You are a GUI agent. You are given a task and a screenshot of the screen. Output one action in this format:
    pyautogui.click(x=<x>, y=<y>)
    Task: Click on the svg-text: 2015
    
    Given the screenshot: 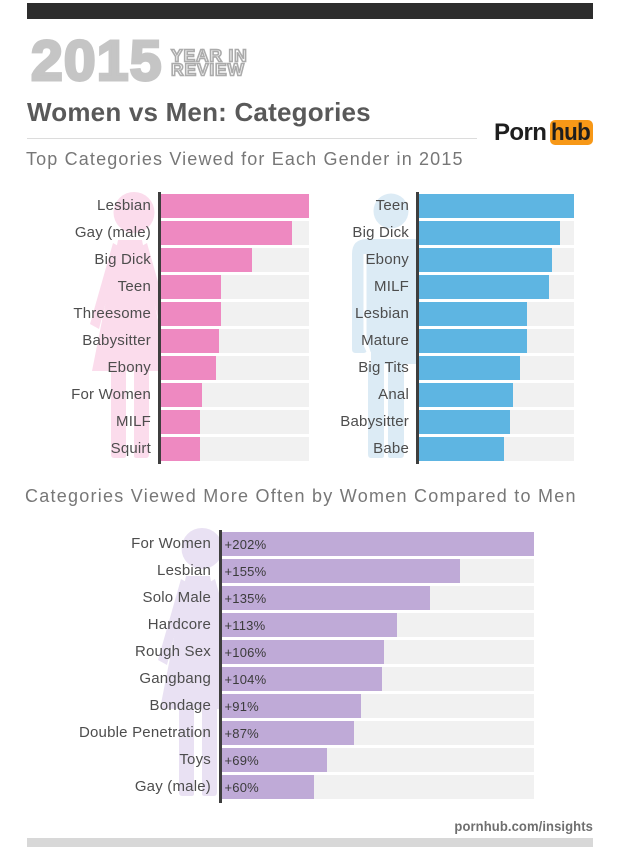 What is the action you would take?
    pyautogui.click(x=97, y=60)
    